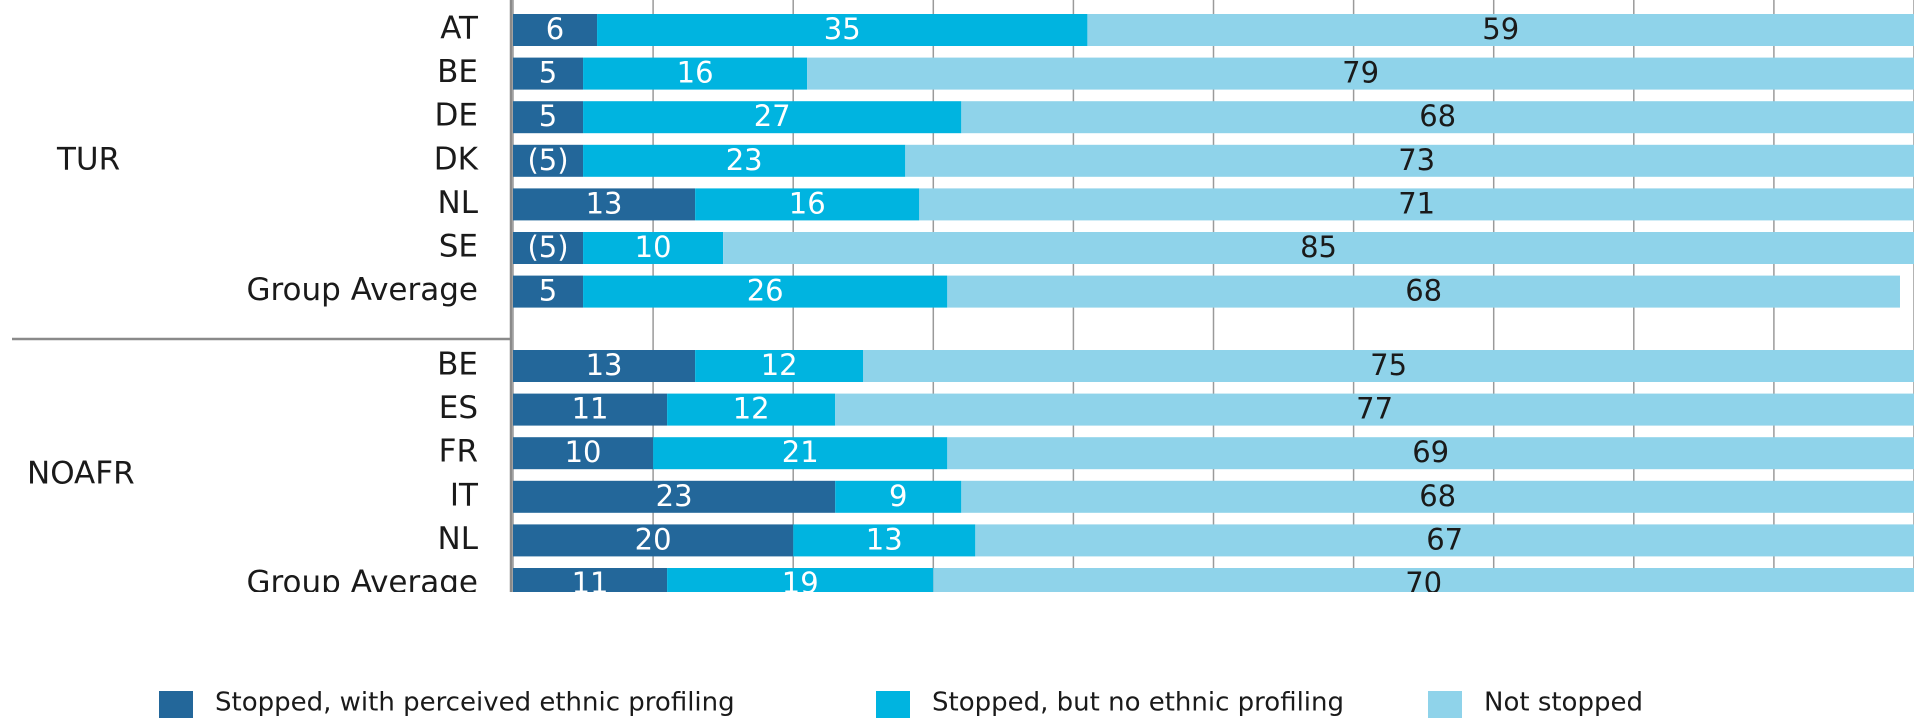  I want to click on value-label: 9, so click(898, 496).